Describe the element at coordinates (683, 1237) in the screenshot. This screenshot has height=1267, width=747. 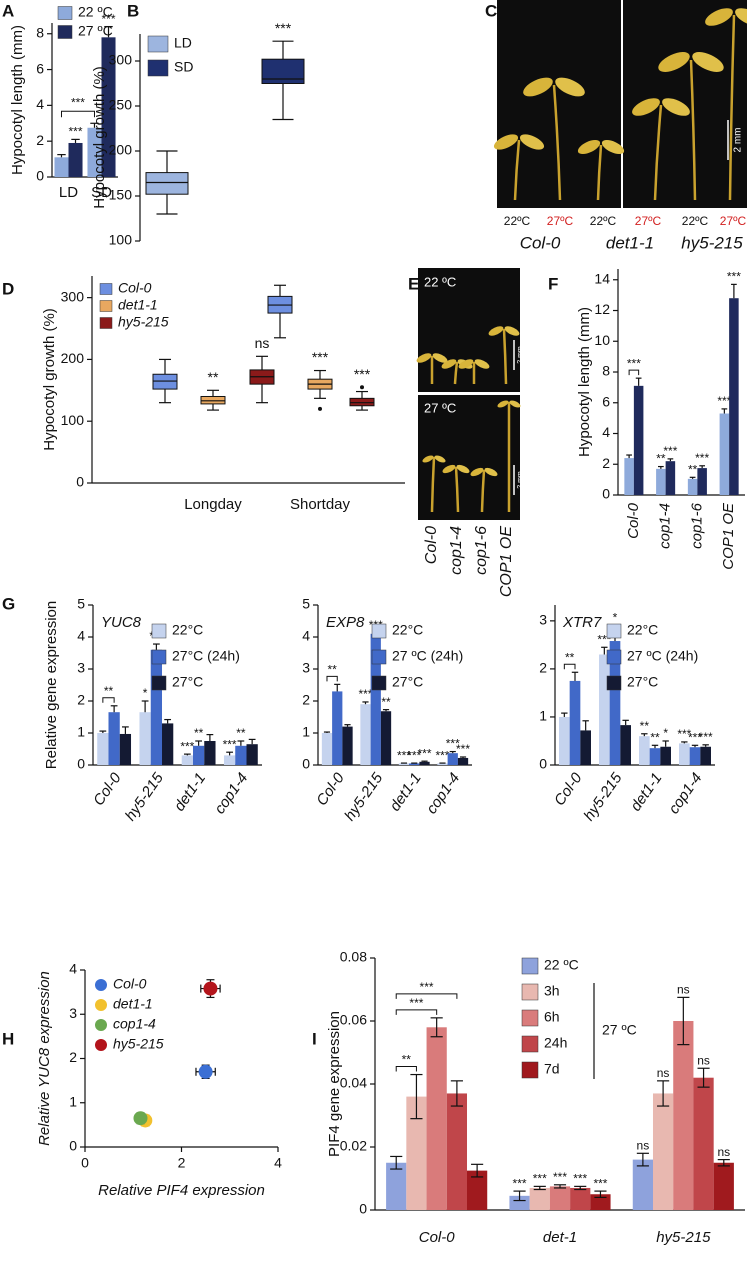
I see `x-tick-label: hy5-215` at that location.